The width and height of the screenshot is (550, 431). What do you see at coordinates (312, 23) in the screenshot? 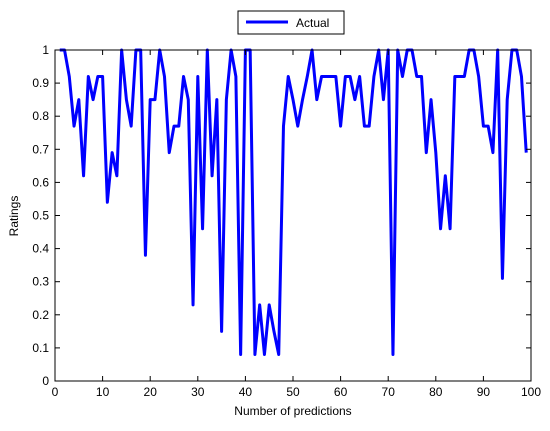
I see `legend-label: Actual` at bounding box center [312, 23].